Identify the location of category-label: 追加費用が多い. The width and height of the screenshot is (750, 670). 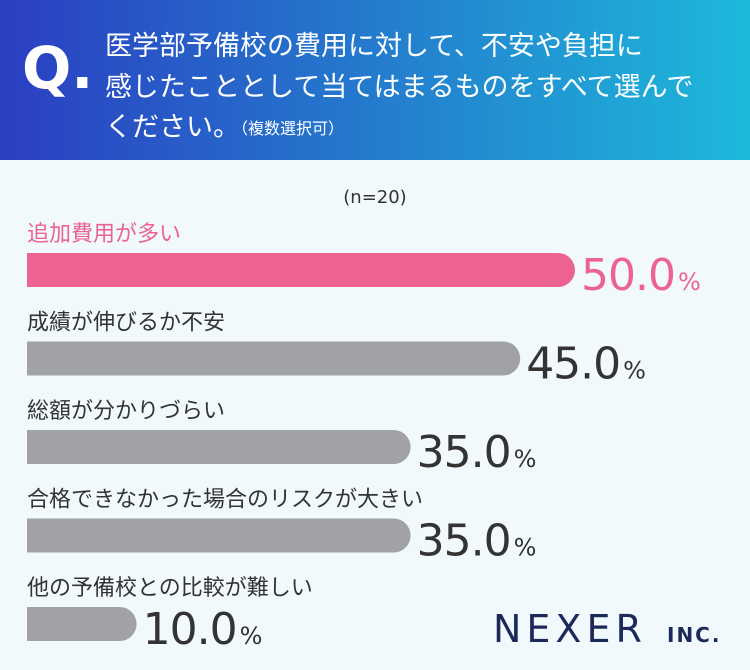
(104, 234).